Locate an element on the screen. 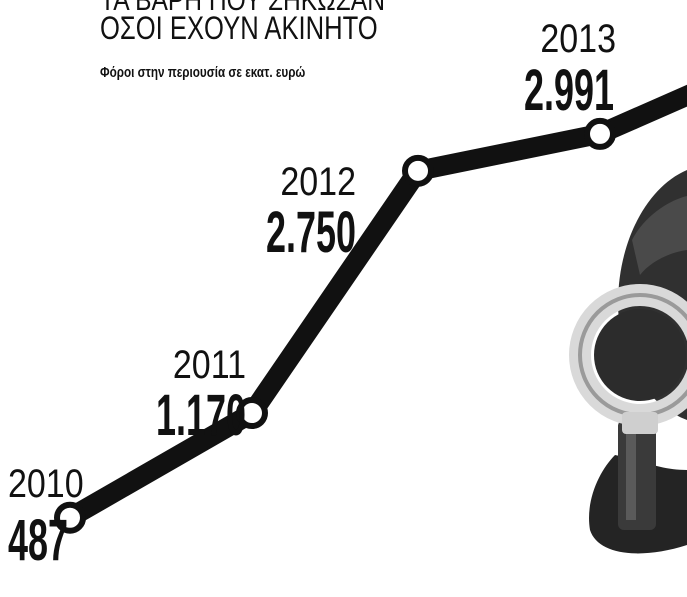  value-label-2011: 1.170 is located at coordinates (201, 415).